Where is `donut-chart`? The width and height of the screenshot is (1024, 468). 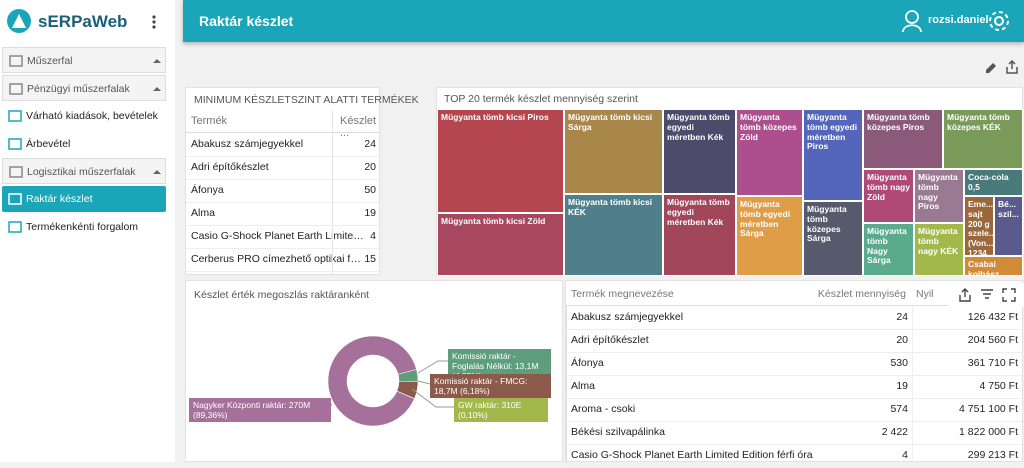 donut-chart is located at coordinates (390, 381).